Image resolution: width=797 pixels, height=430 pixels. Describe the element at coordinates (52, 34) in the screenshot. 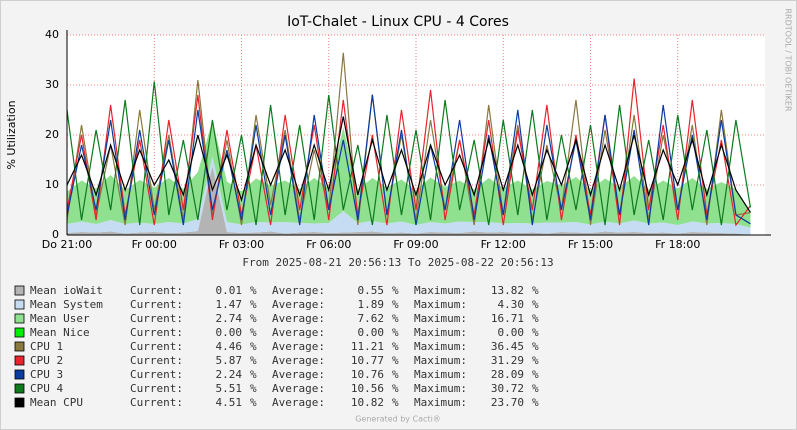

I see `y-tick-label: 40` at that location.